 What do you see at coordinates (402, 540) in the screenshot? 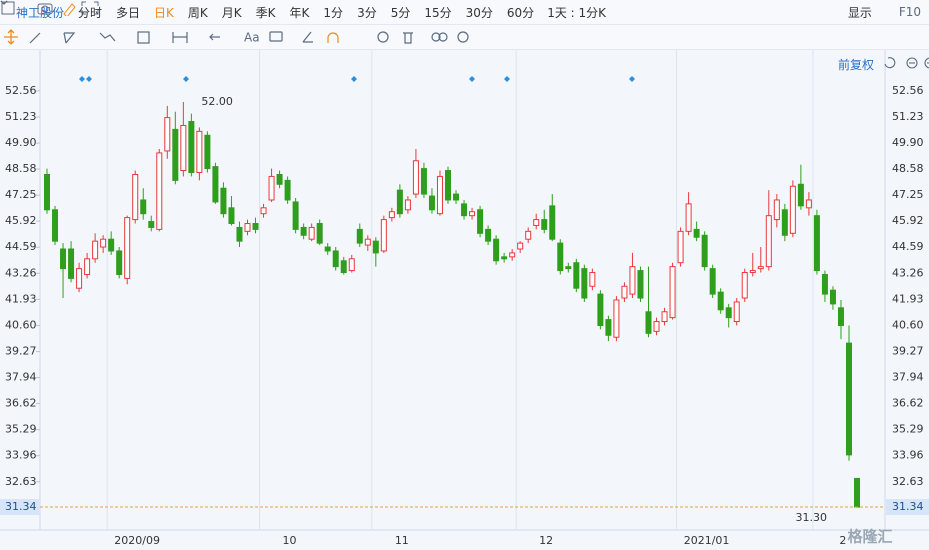
I see `x-tick-label: 11` at bounding box center [402, 540].